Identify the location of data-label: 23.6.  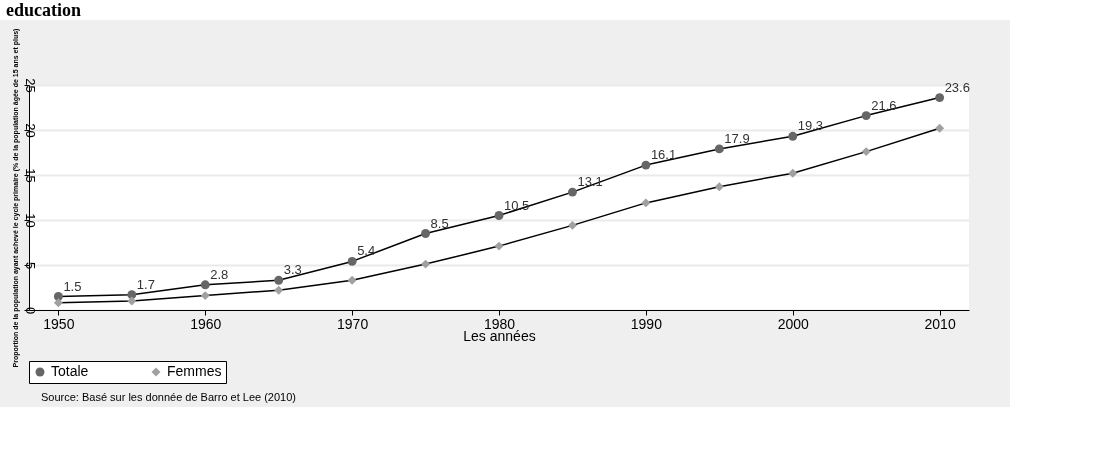
(957, 87).